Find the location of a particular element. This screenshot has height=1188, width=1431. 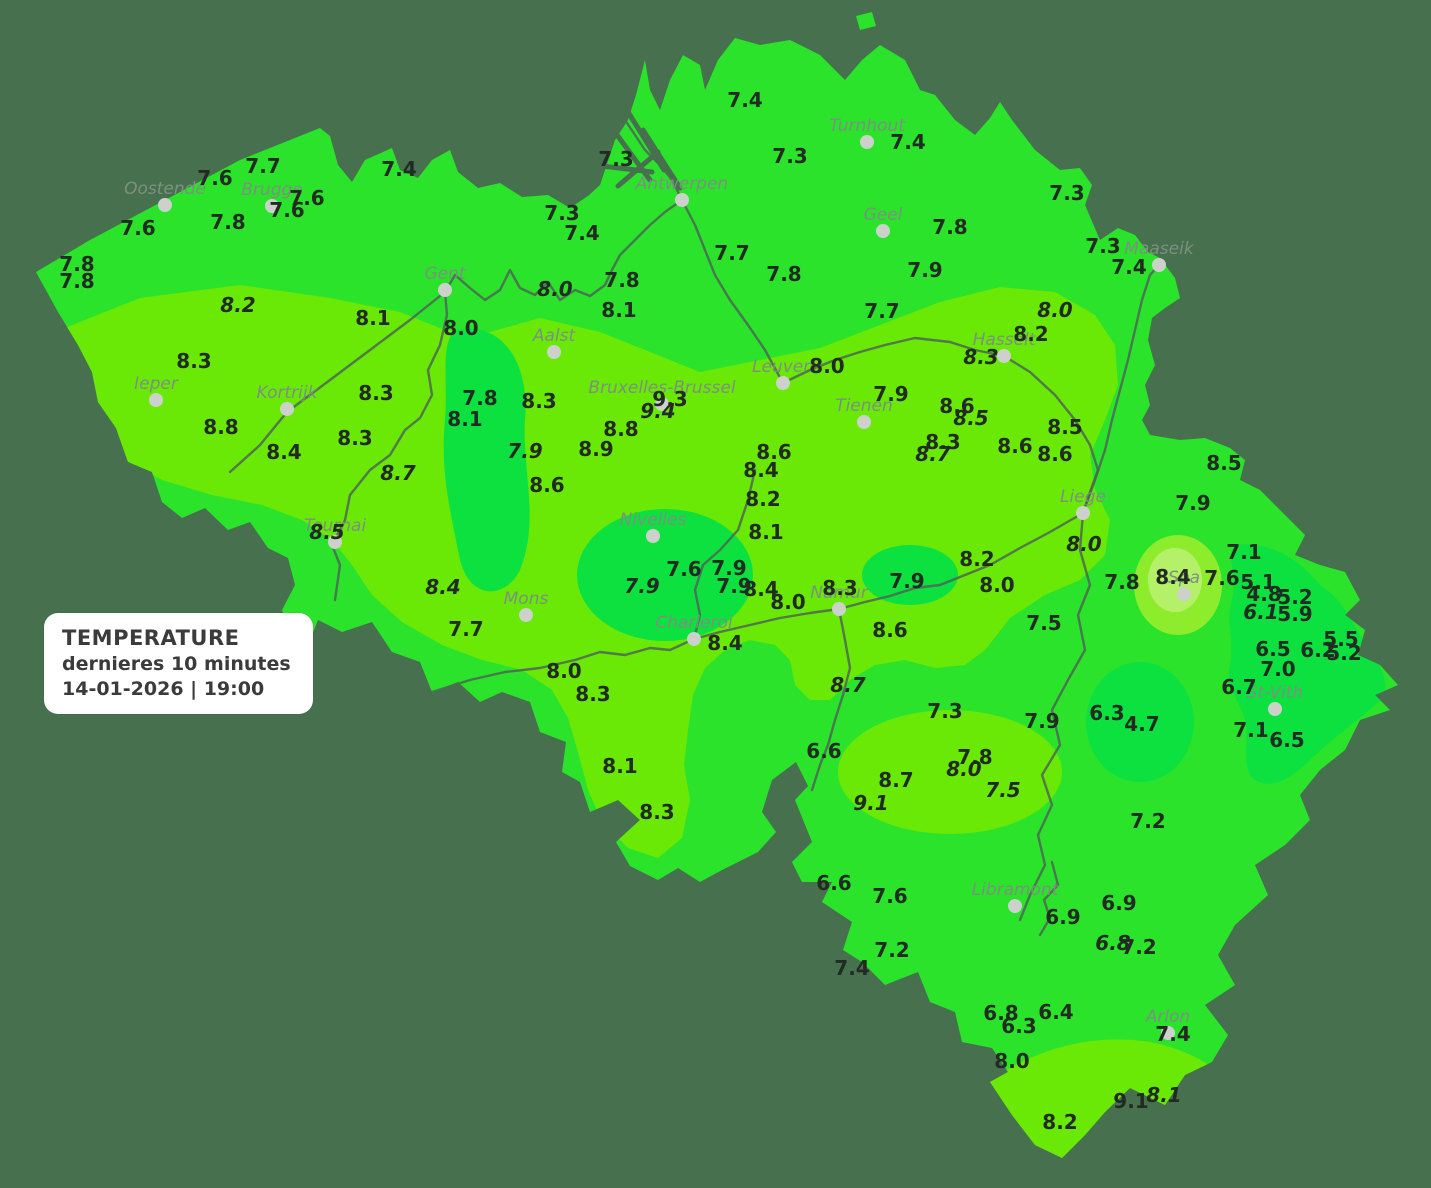

city-label: Aalst is located at coordinates (554, 336).